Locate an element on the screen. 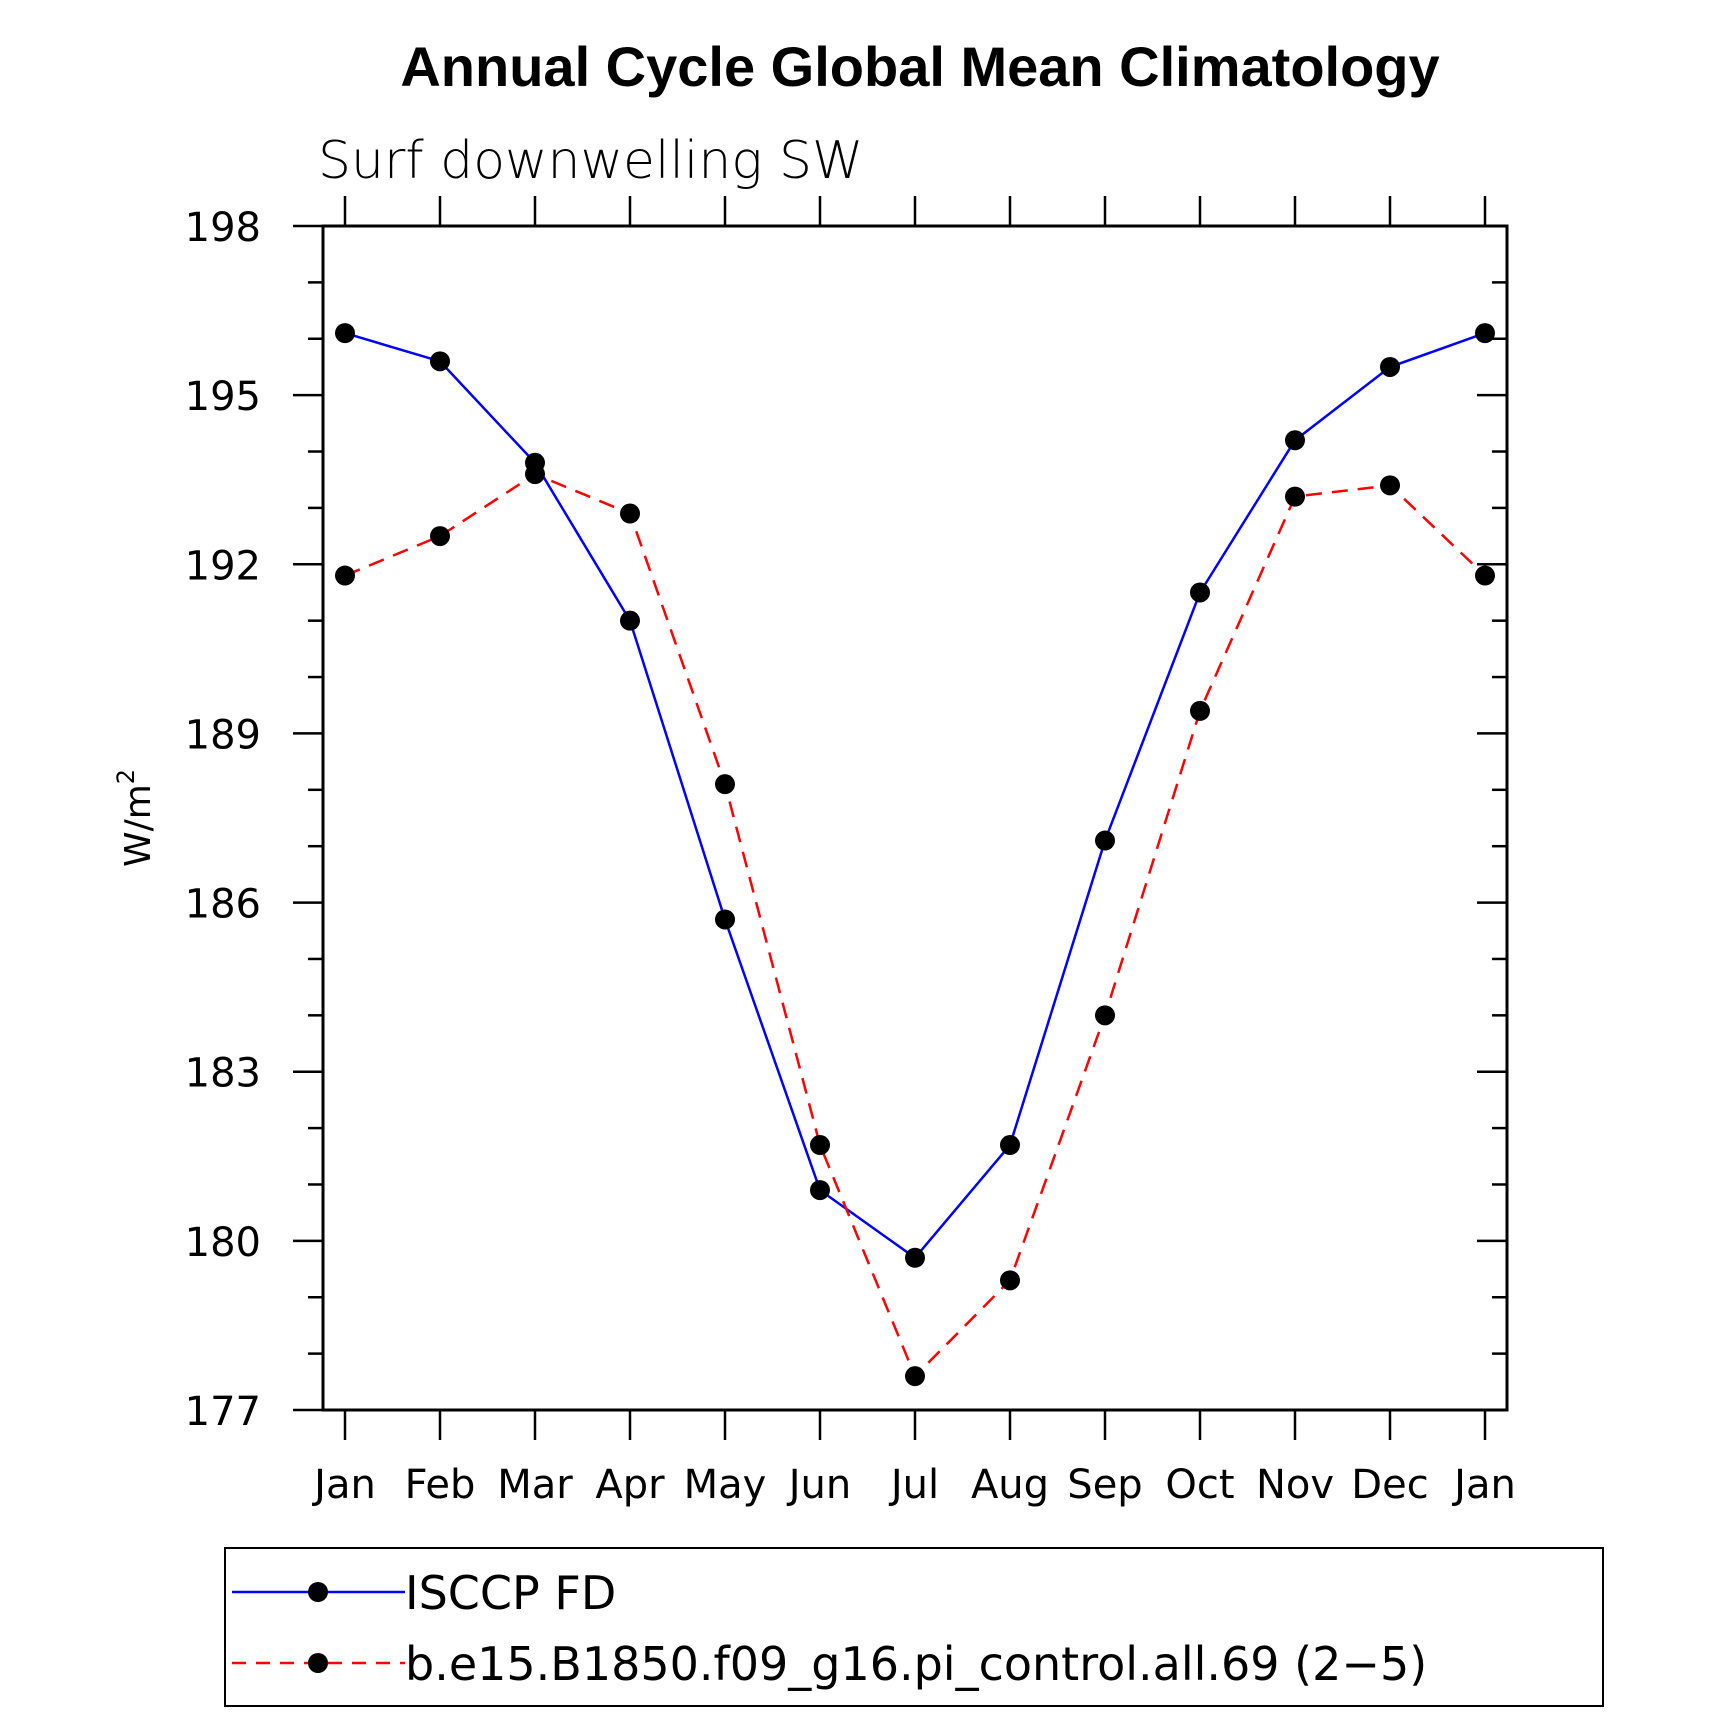 The height and width of the screenshot is (1713, 1710). legend-frame is located at coordinates (914, 1627).